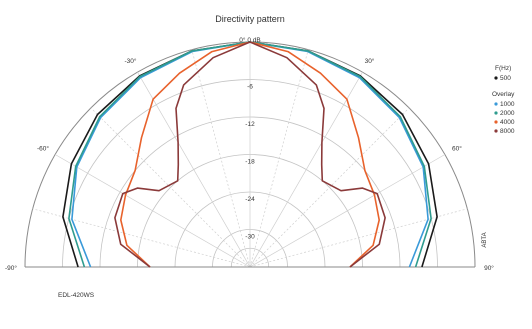  Describe the element at coordinates (43, 149) in the screenshot. I see `angle-tick-label: -60°` at that location.